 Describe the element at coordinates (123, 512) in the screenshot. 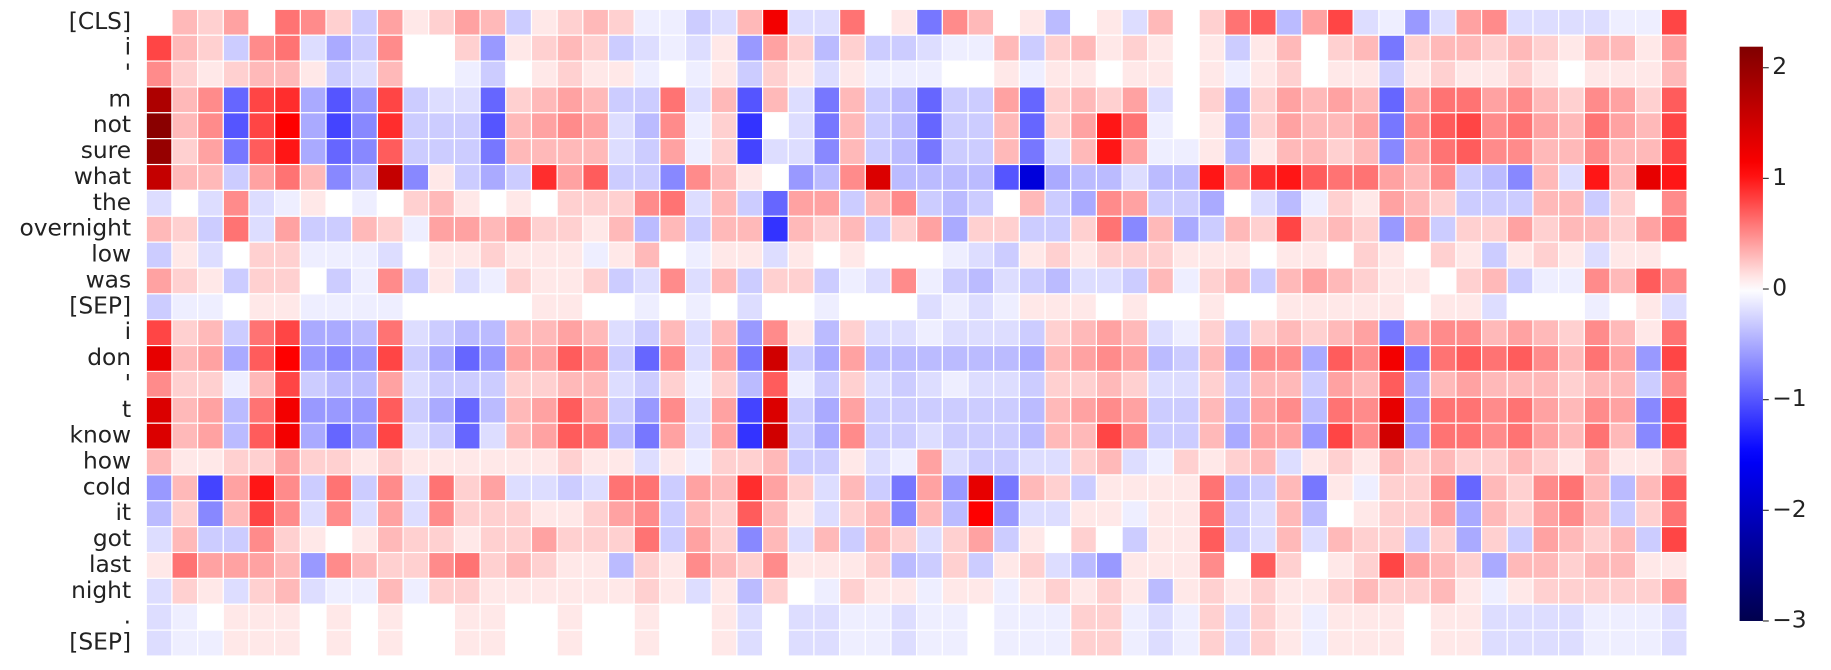

I see `row-label: it` at that location.